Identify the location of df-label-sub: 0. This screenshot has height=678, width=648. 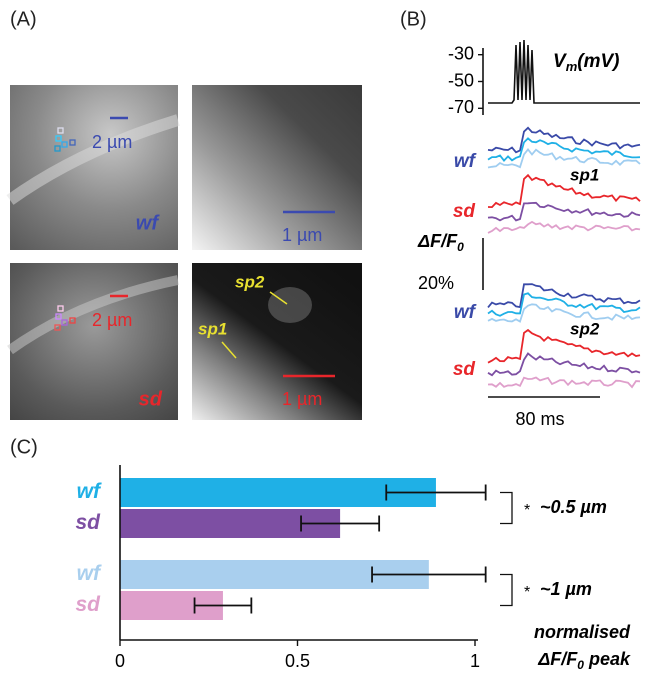
(460, 247).